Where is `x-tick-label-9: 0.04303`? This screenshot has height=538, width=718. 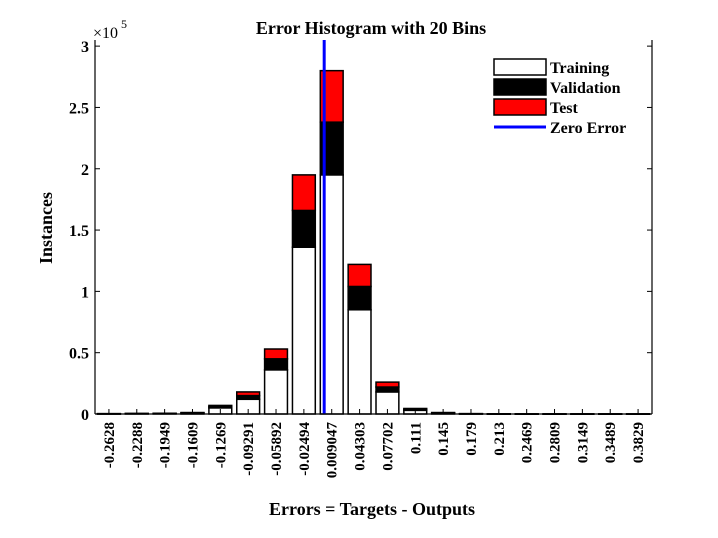
x-tick-label-9: 0.04303 is located at coordinates (361, 446).